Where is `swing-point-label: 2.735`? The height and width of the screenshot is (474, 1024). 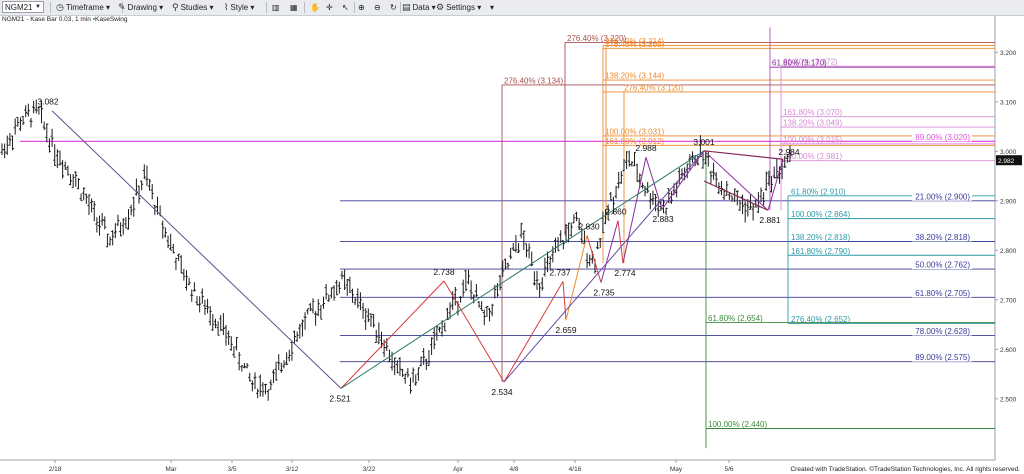
swing-point-label: 2.735 is located at coordinates (604, 292).